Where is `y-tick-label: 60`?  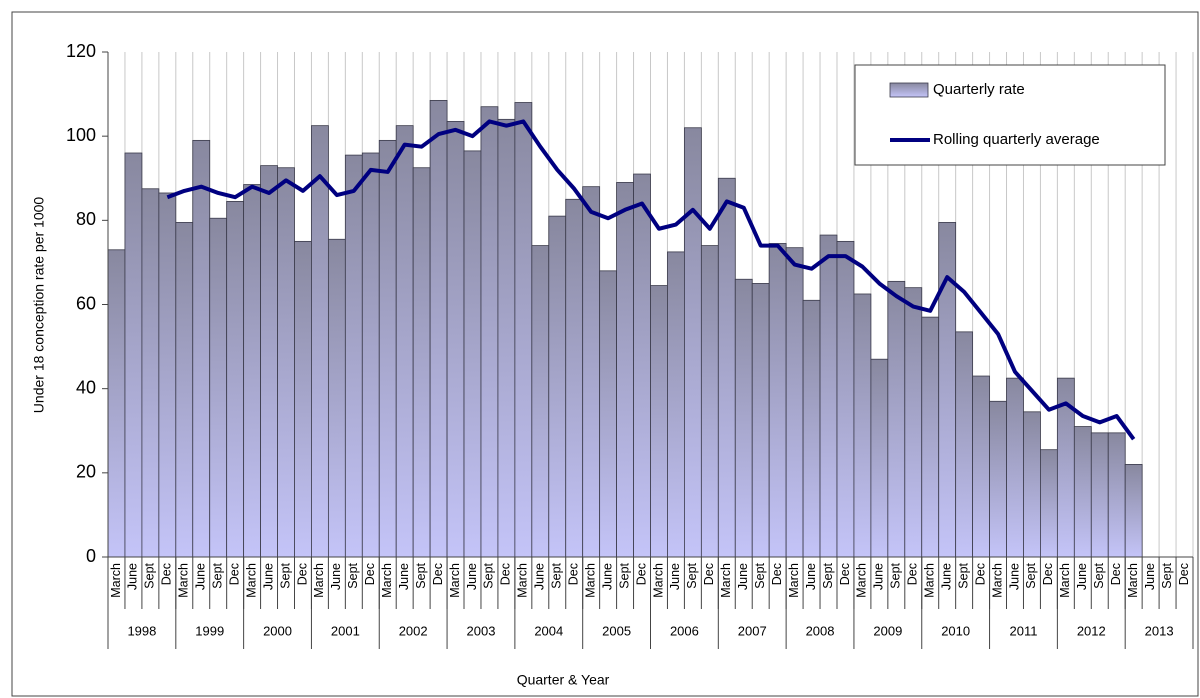 y-tick-label: 60 is located at coordinates (86, 303).